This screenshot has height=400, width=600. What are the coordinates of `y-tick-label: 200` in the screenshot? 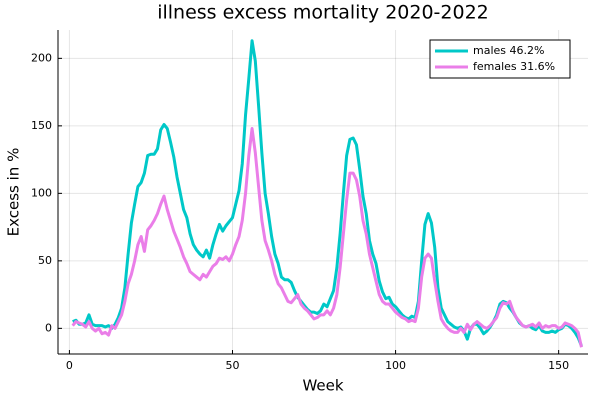 It's located at (41, 57).